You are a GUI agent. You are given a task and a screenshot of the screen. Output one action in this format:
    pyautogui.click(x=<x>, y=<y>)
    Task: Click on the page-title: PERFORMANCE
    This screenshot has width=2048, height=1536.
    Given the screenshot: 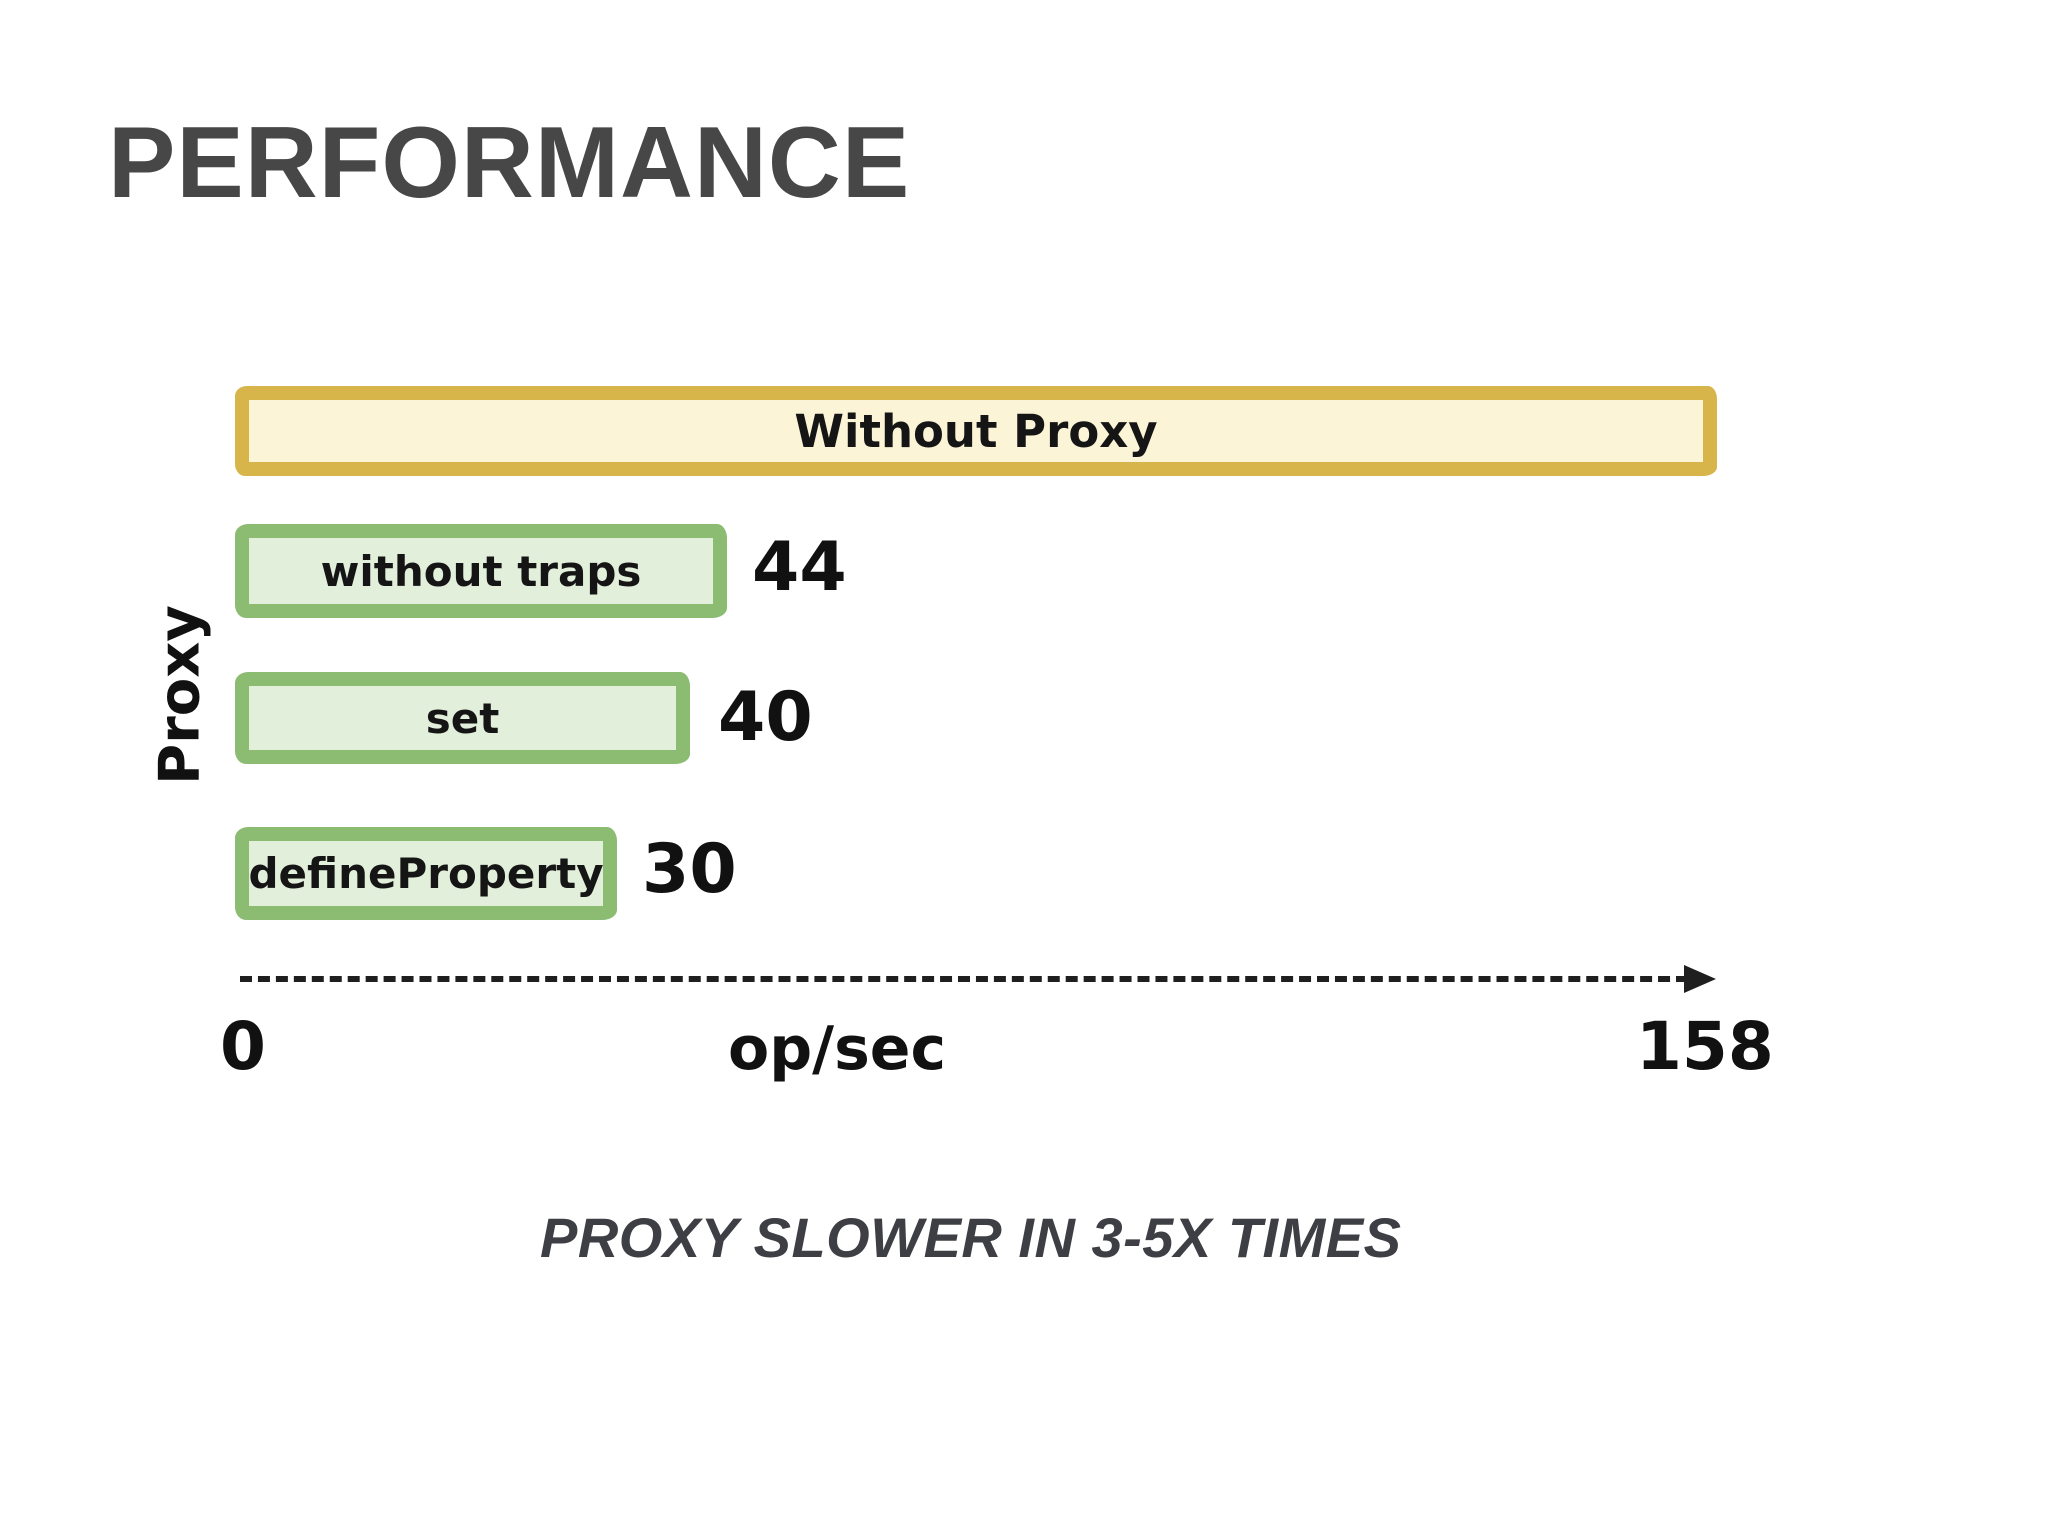 What is the action you would take?
    pyautogui.click(x=509, y=163)
    